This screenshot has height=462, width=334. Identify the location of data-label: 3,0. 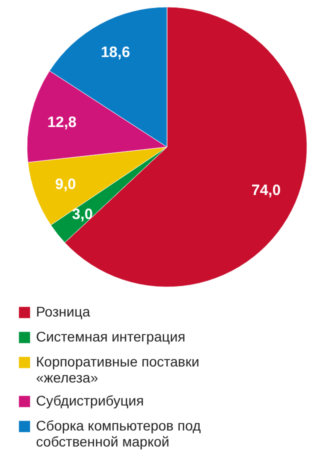
(82, 215).